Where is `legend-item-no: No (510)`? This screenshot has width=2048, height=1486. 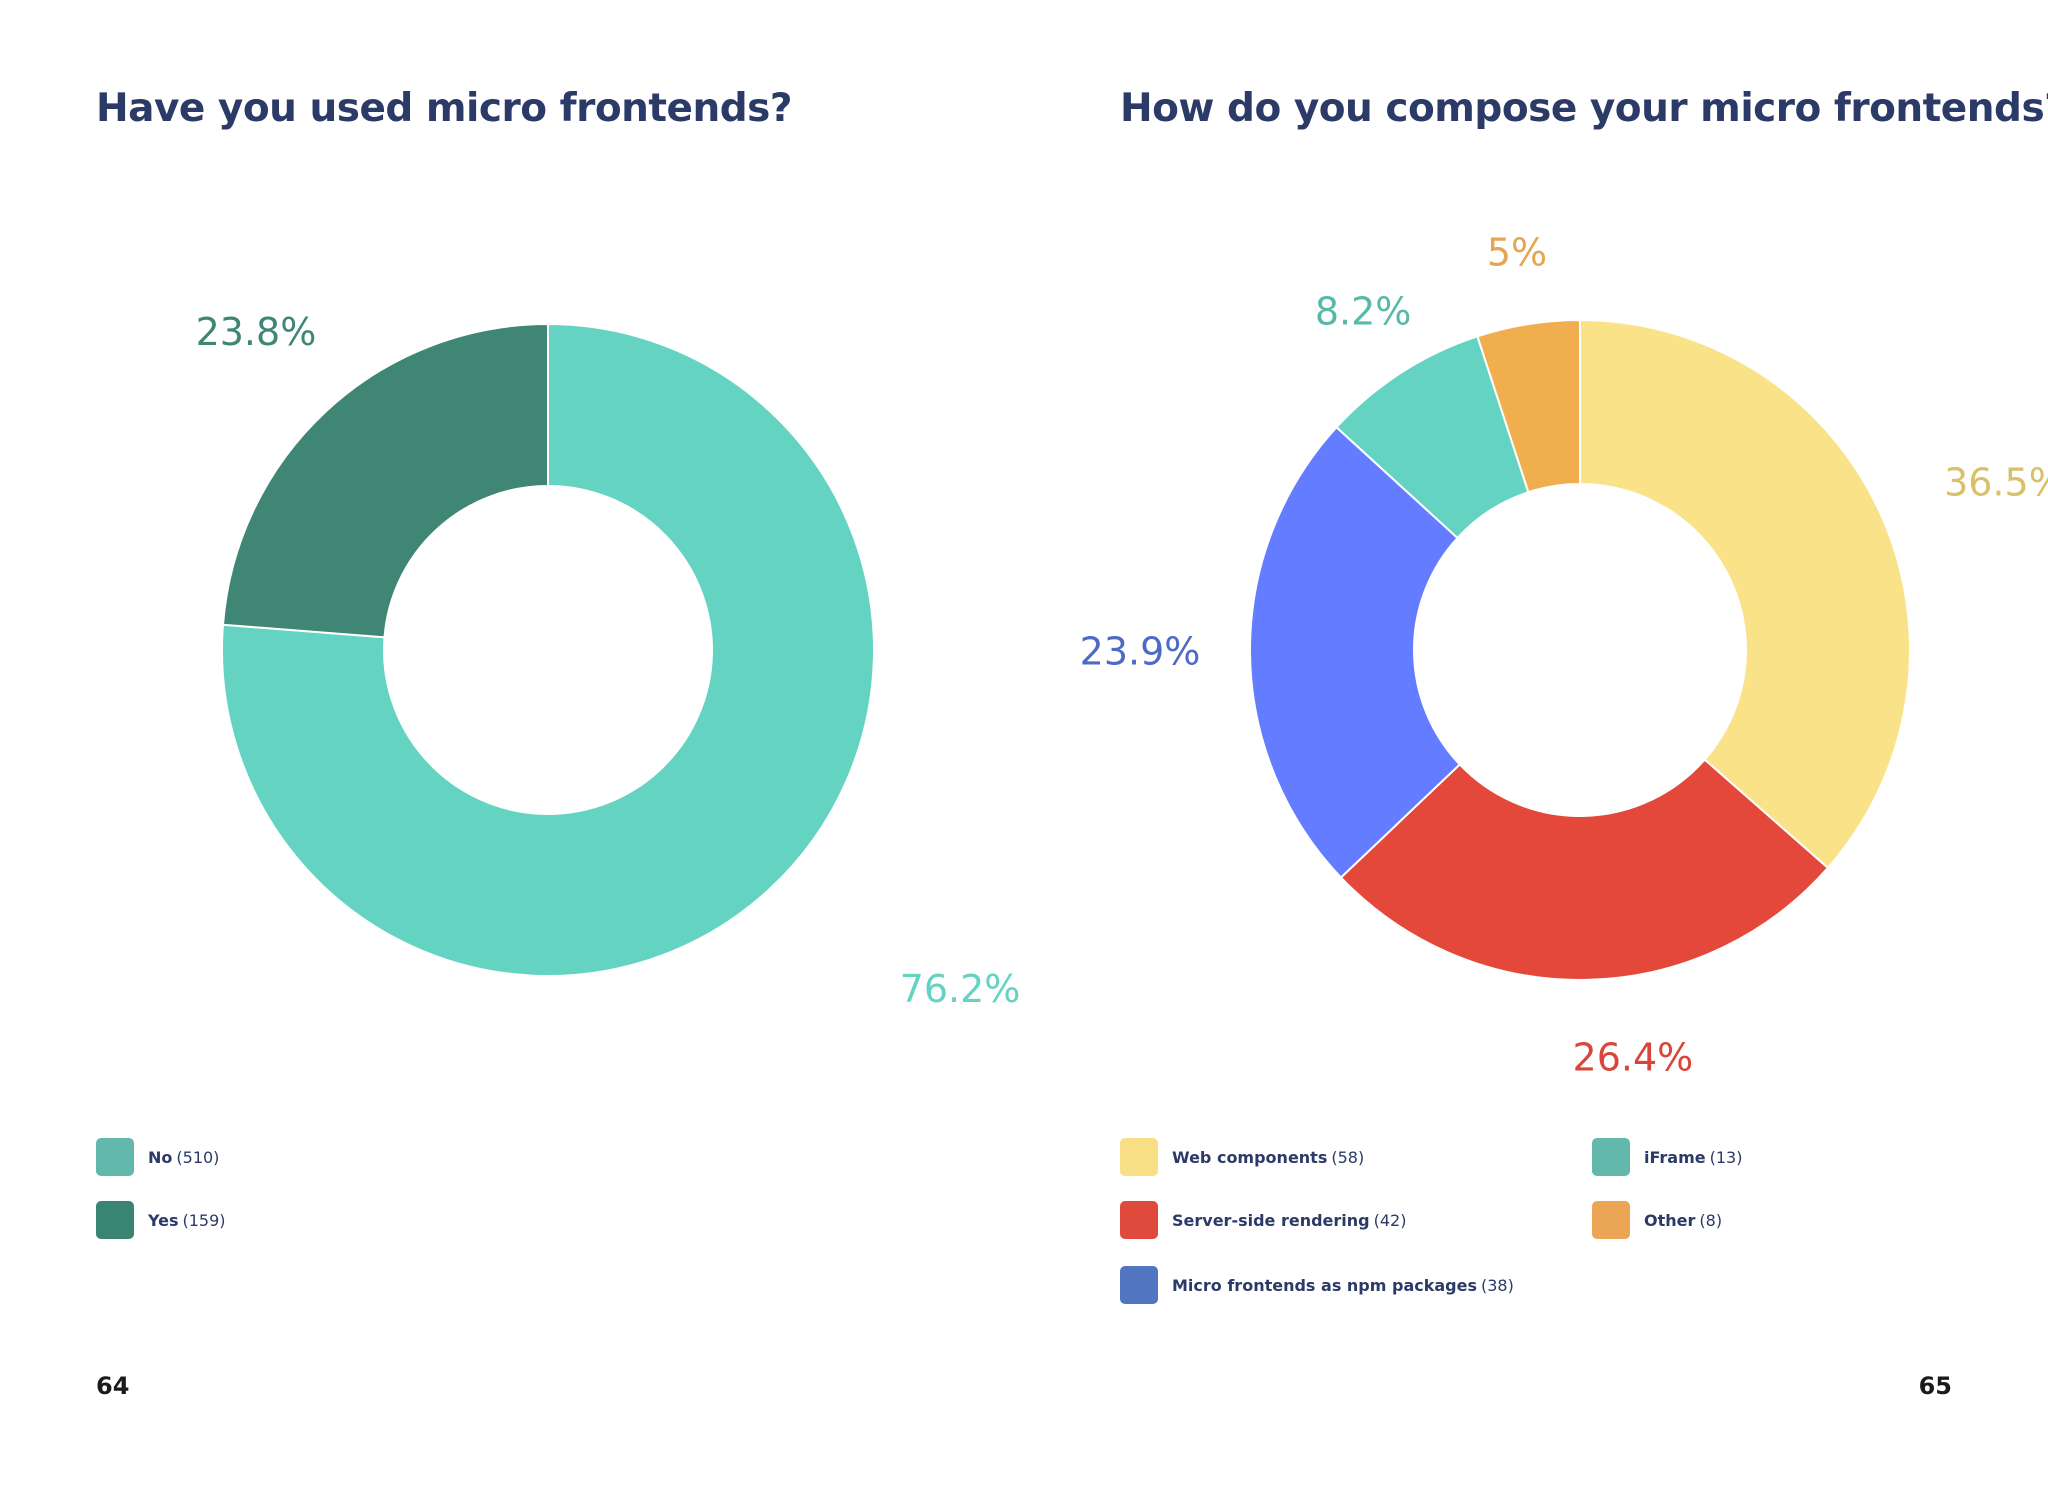
legend-item-no: No (510) is located at coordinates (157, 1157).